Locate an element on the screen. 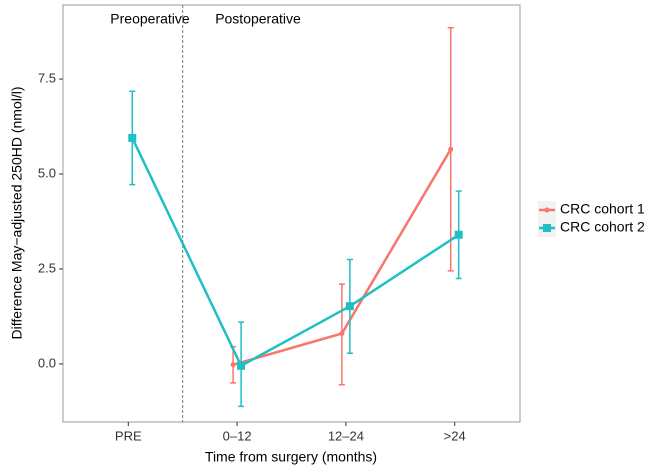 The image size is (660, 470). x-tick-label: >24 is located at coordinates (455, 435).